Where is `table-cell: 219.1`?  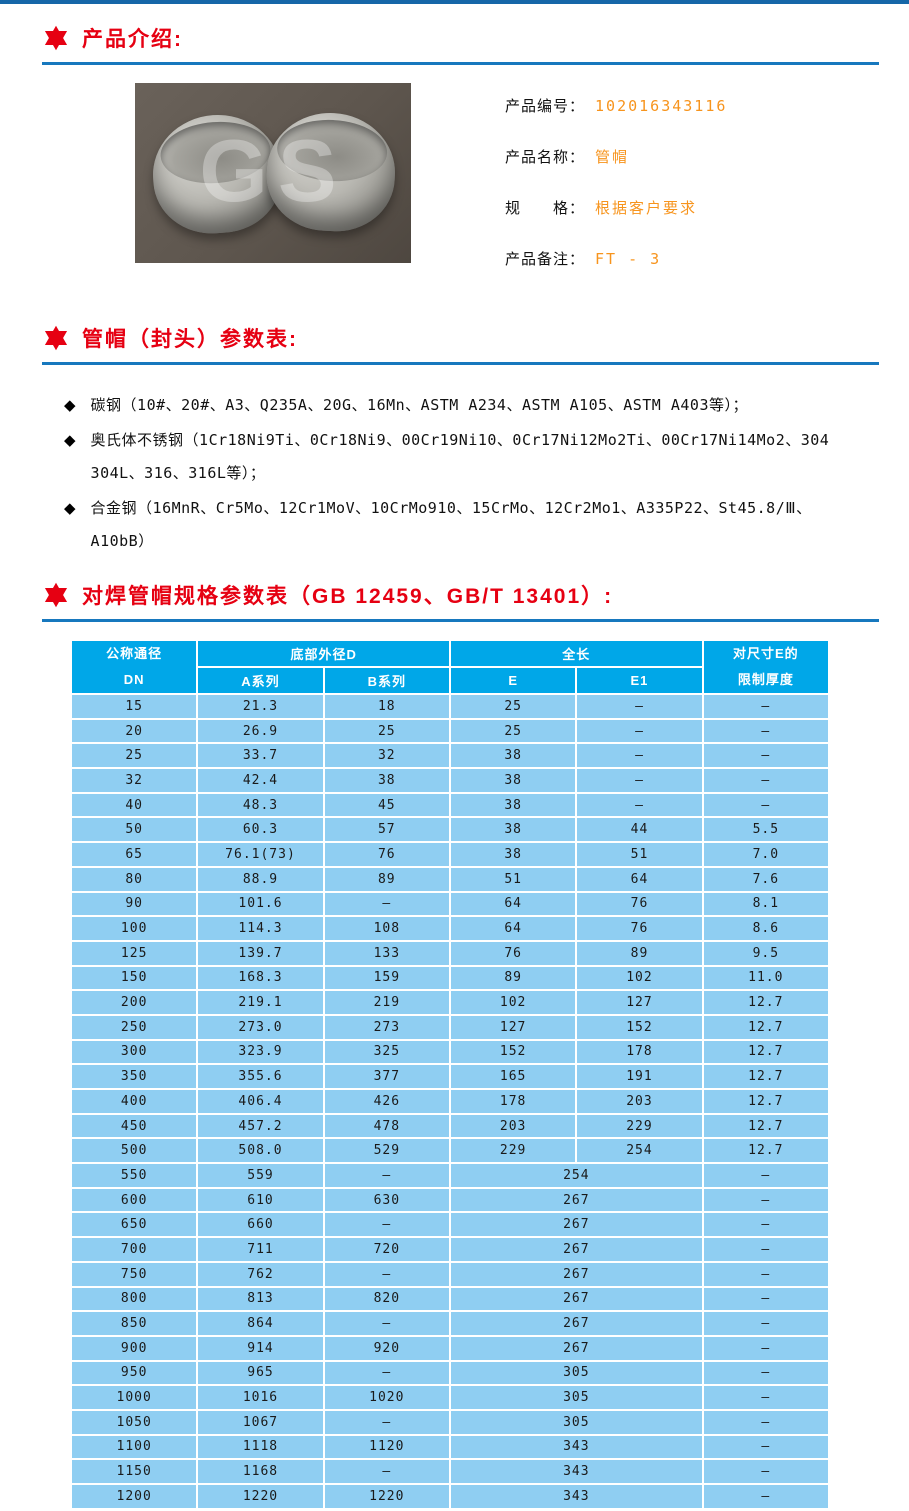
table-cell: 219.1 is located at coordinates (260, 1002).